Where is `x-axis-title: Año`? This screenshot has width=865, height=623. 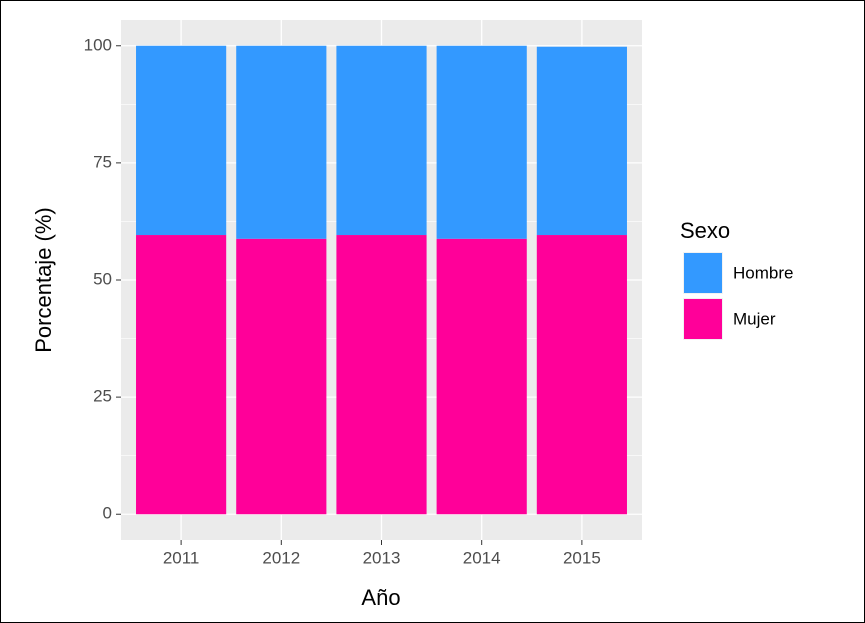 x-axis-title: Año is located at coordinates (380, 597).